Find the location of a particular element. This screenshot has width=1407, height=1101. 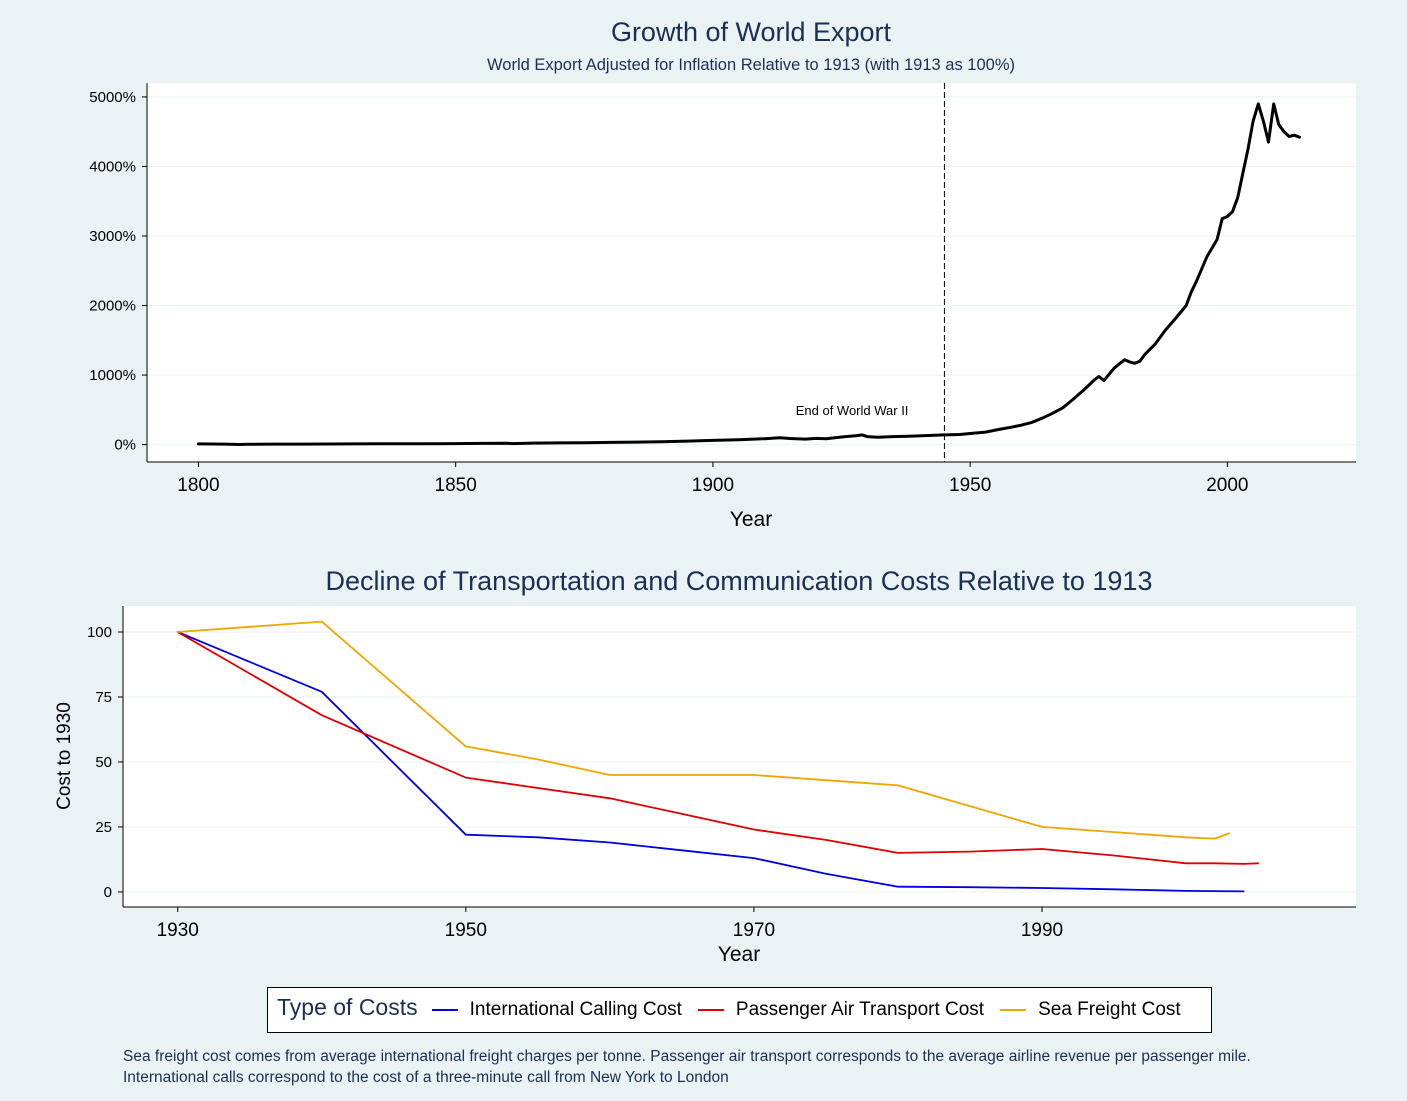

y-tick-label: 50 is located at coordinates (103, 762).